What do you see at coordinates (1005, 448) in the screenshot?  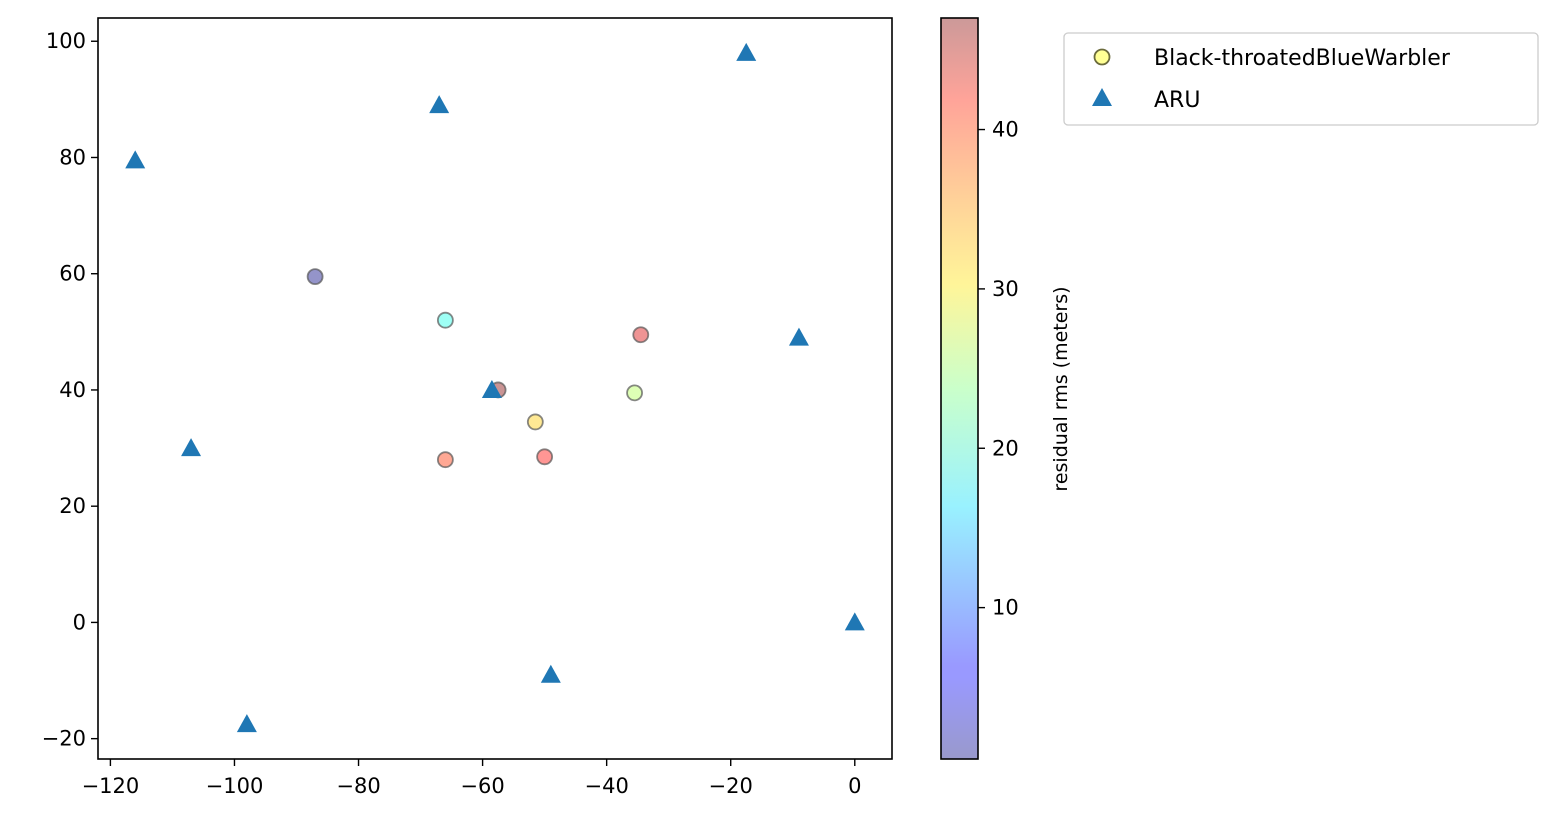 I see `colorbar-tick-label: 20` at bounding box center [1005, 448].